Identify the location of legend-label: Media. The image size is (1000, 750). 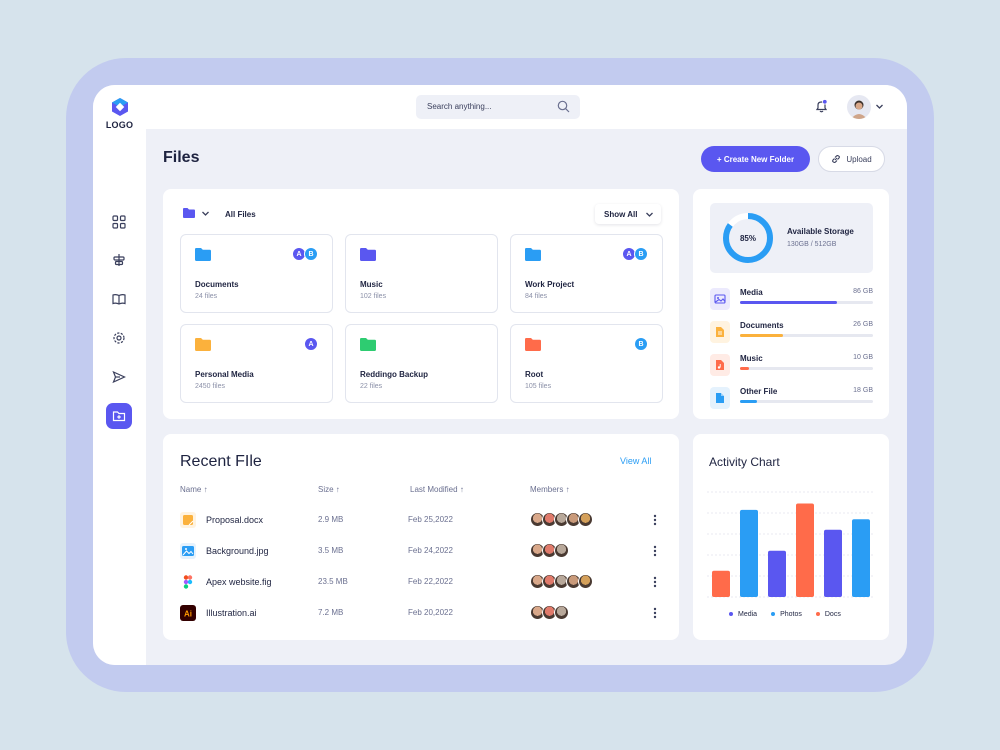
(748, 614).